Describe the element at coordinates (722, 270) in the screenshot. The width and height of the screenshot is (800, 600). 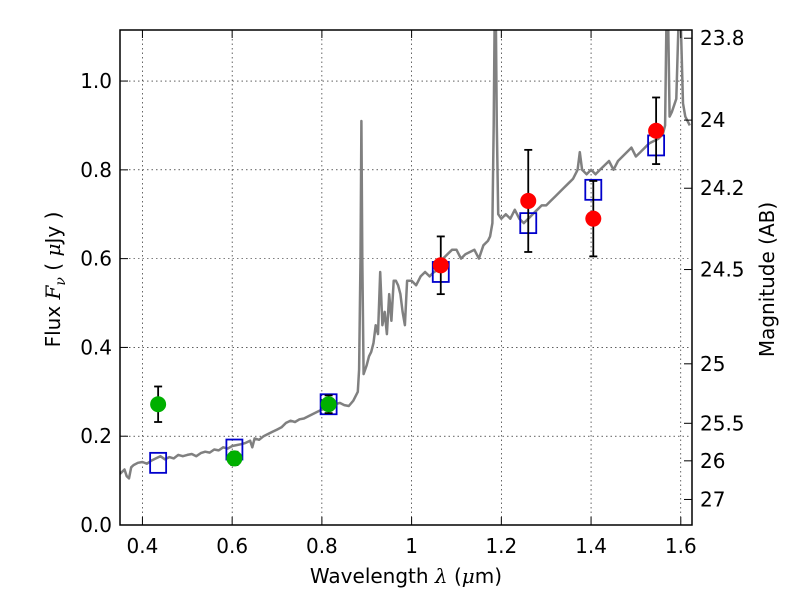
I see `magnitude-tick-label: 24.5` at that location.